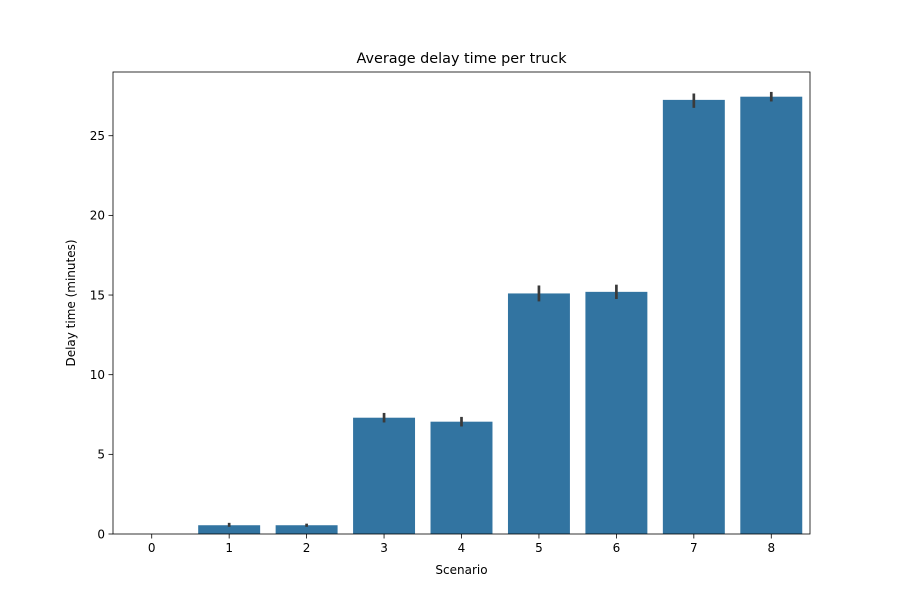 This screenshot has height=600, width=900. I want to click on y-tick-label-15: 15, so click(97, 295).